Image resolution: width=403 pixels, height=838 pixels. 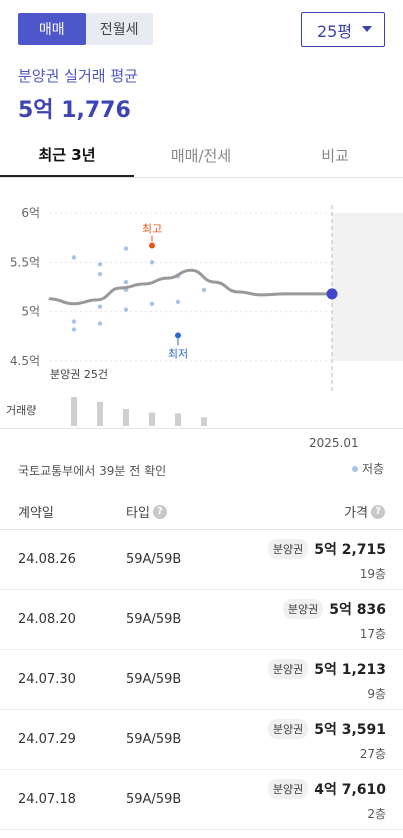 What do you see at coordinates (367, 29) in the screenshot?
I see `caret-down-icon` at bounding box center [367, 29].